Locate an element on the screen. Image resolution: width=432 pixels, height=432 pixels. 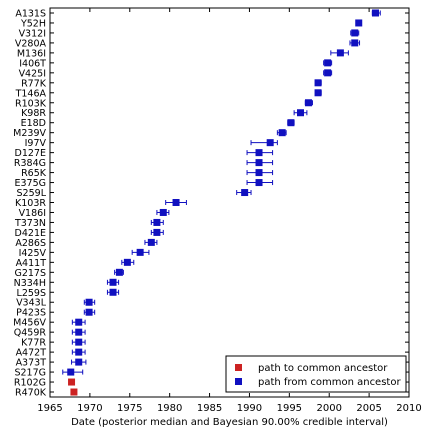
y-tick-label: A472T is located at coordinates (31, 353).